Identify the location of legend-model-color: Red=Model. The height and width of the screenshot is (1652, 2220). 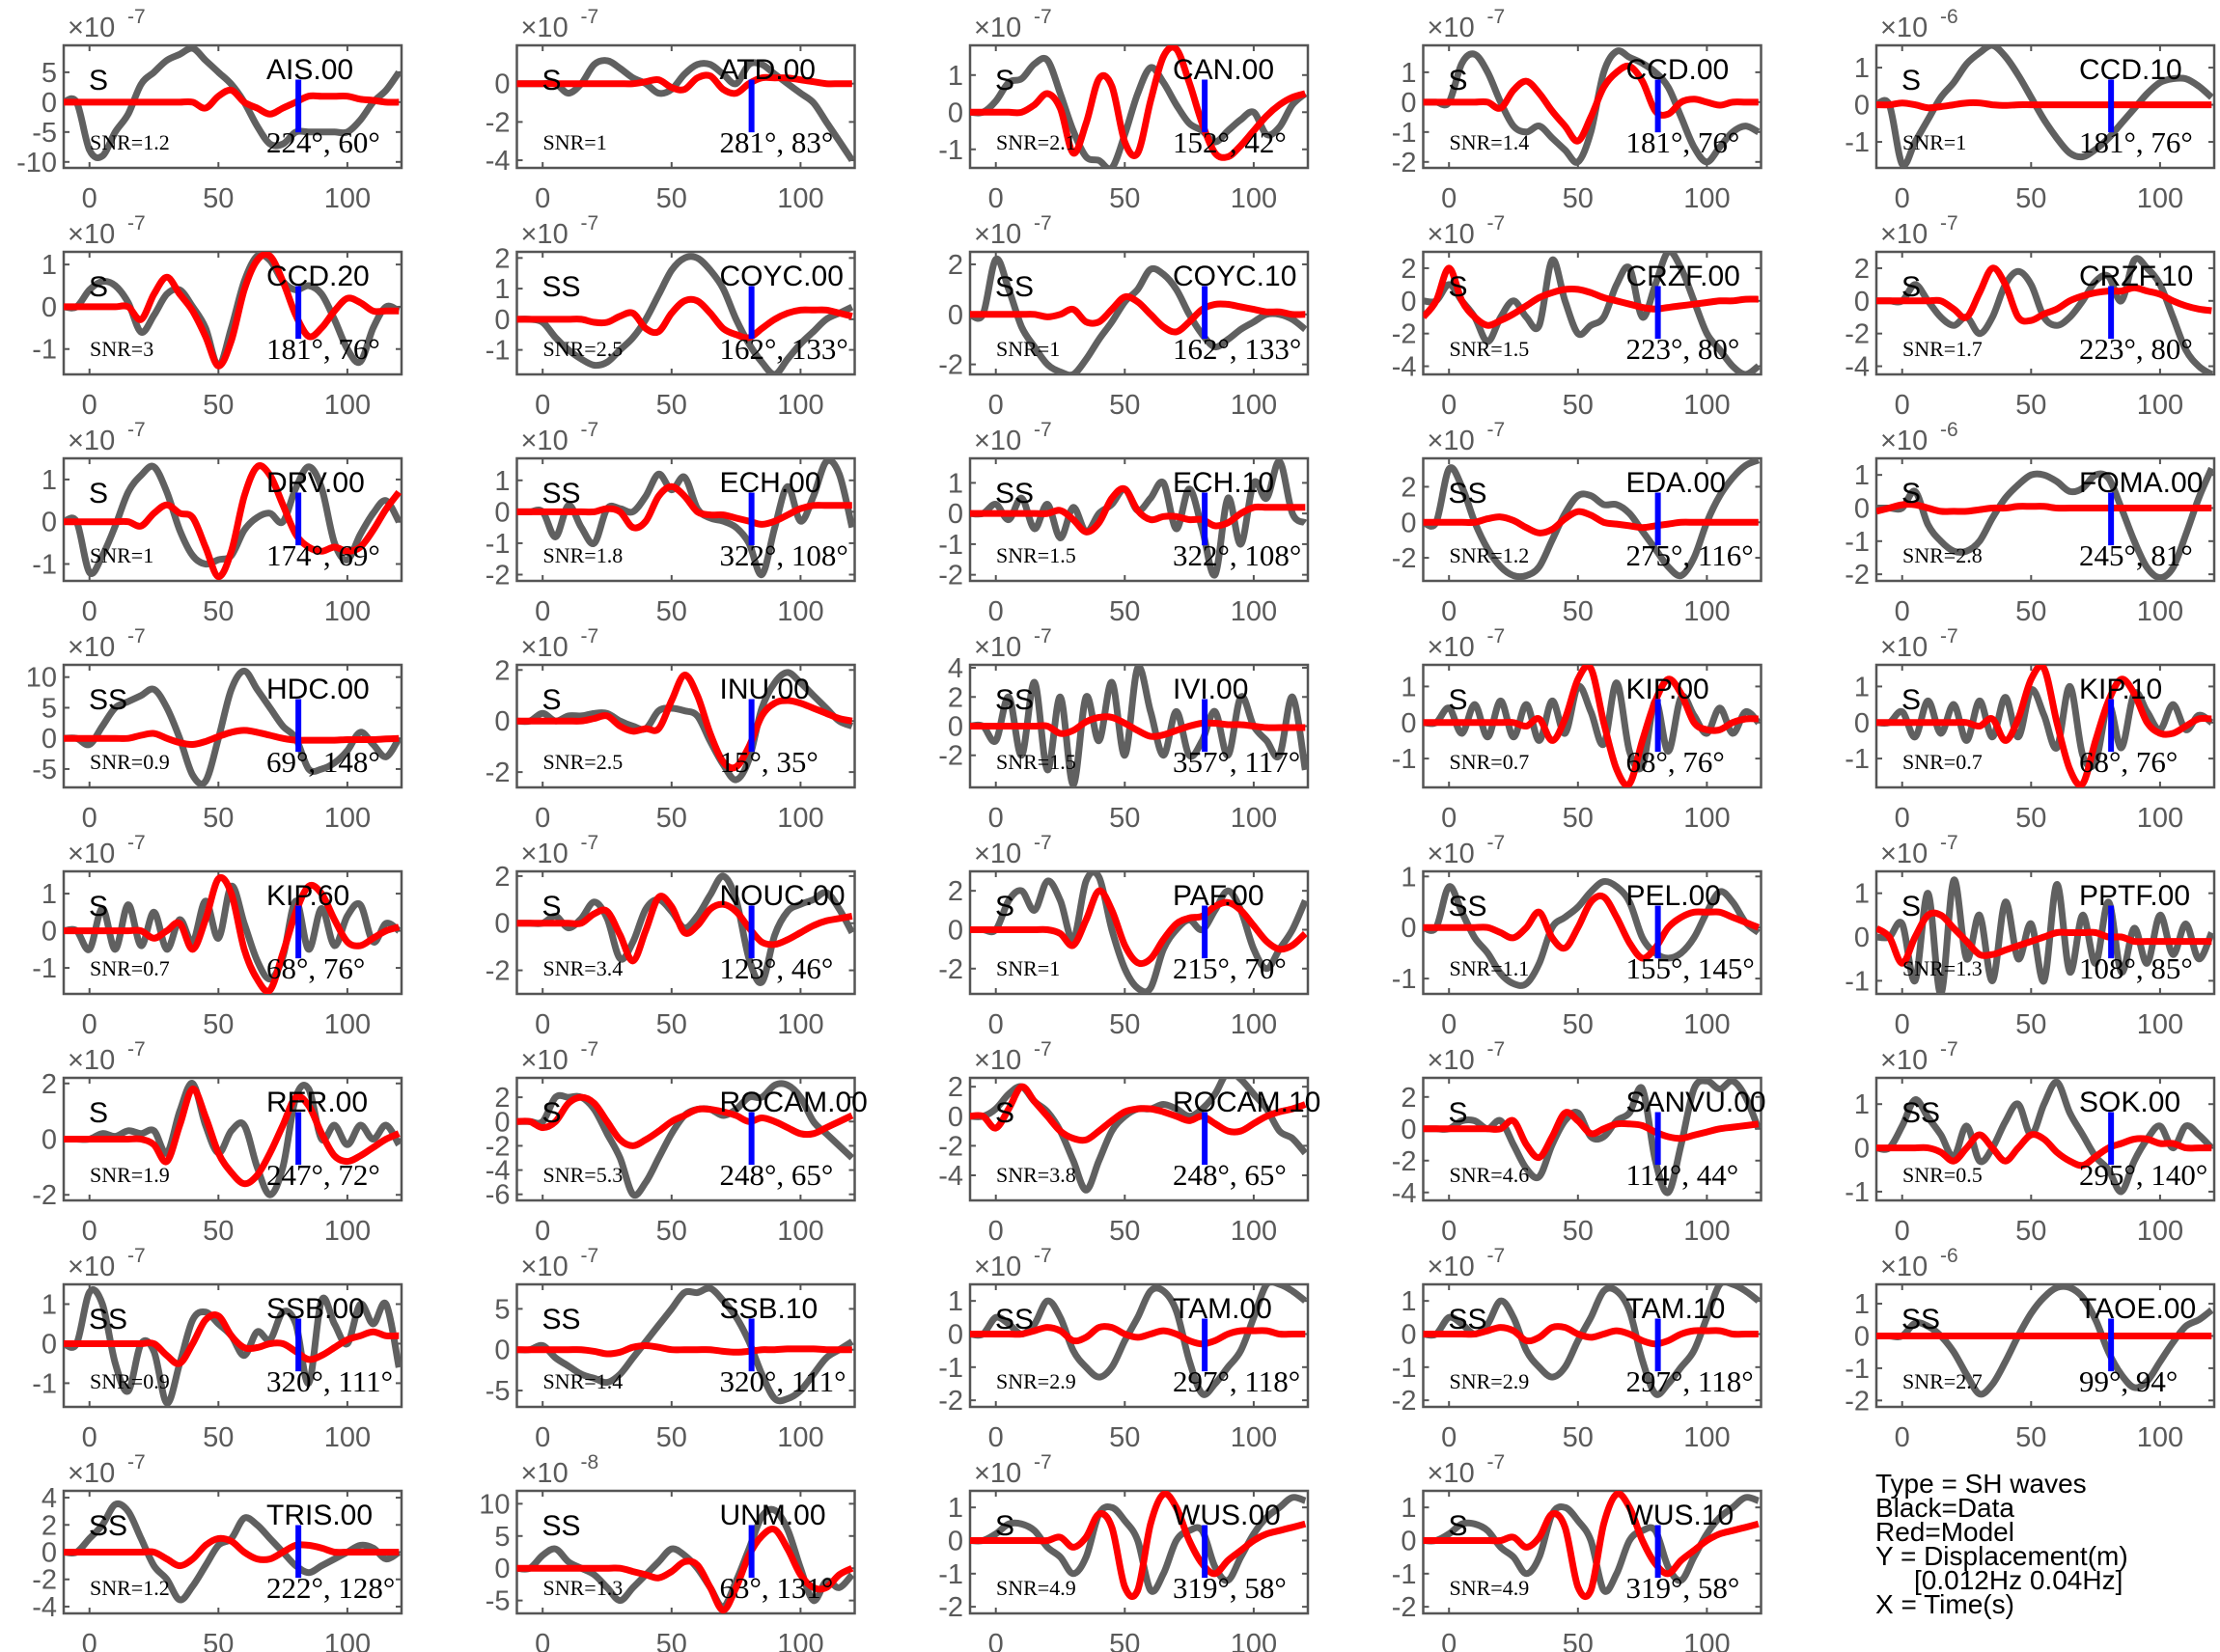
(1944, 1532).